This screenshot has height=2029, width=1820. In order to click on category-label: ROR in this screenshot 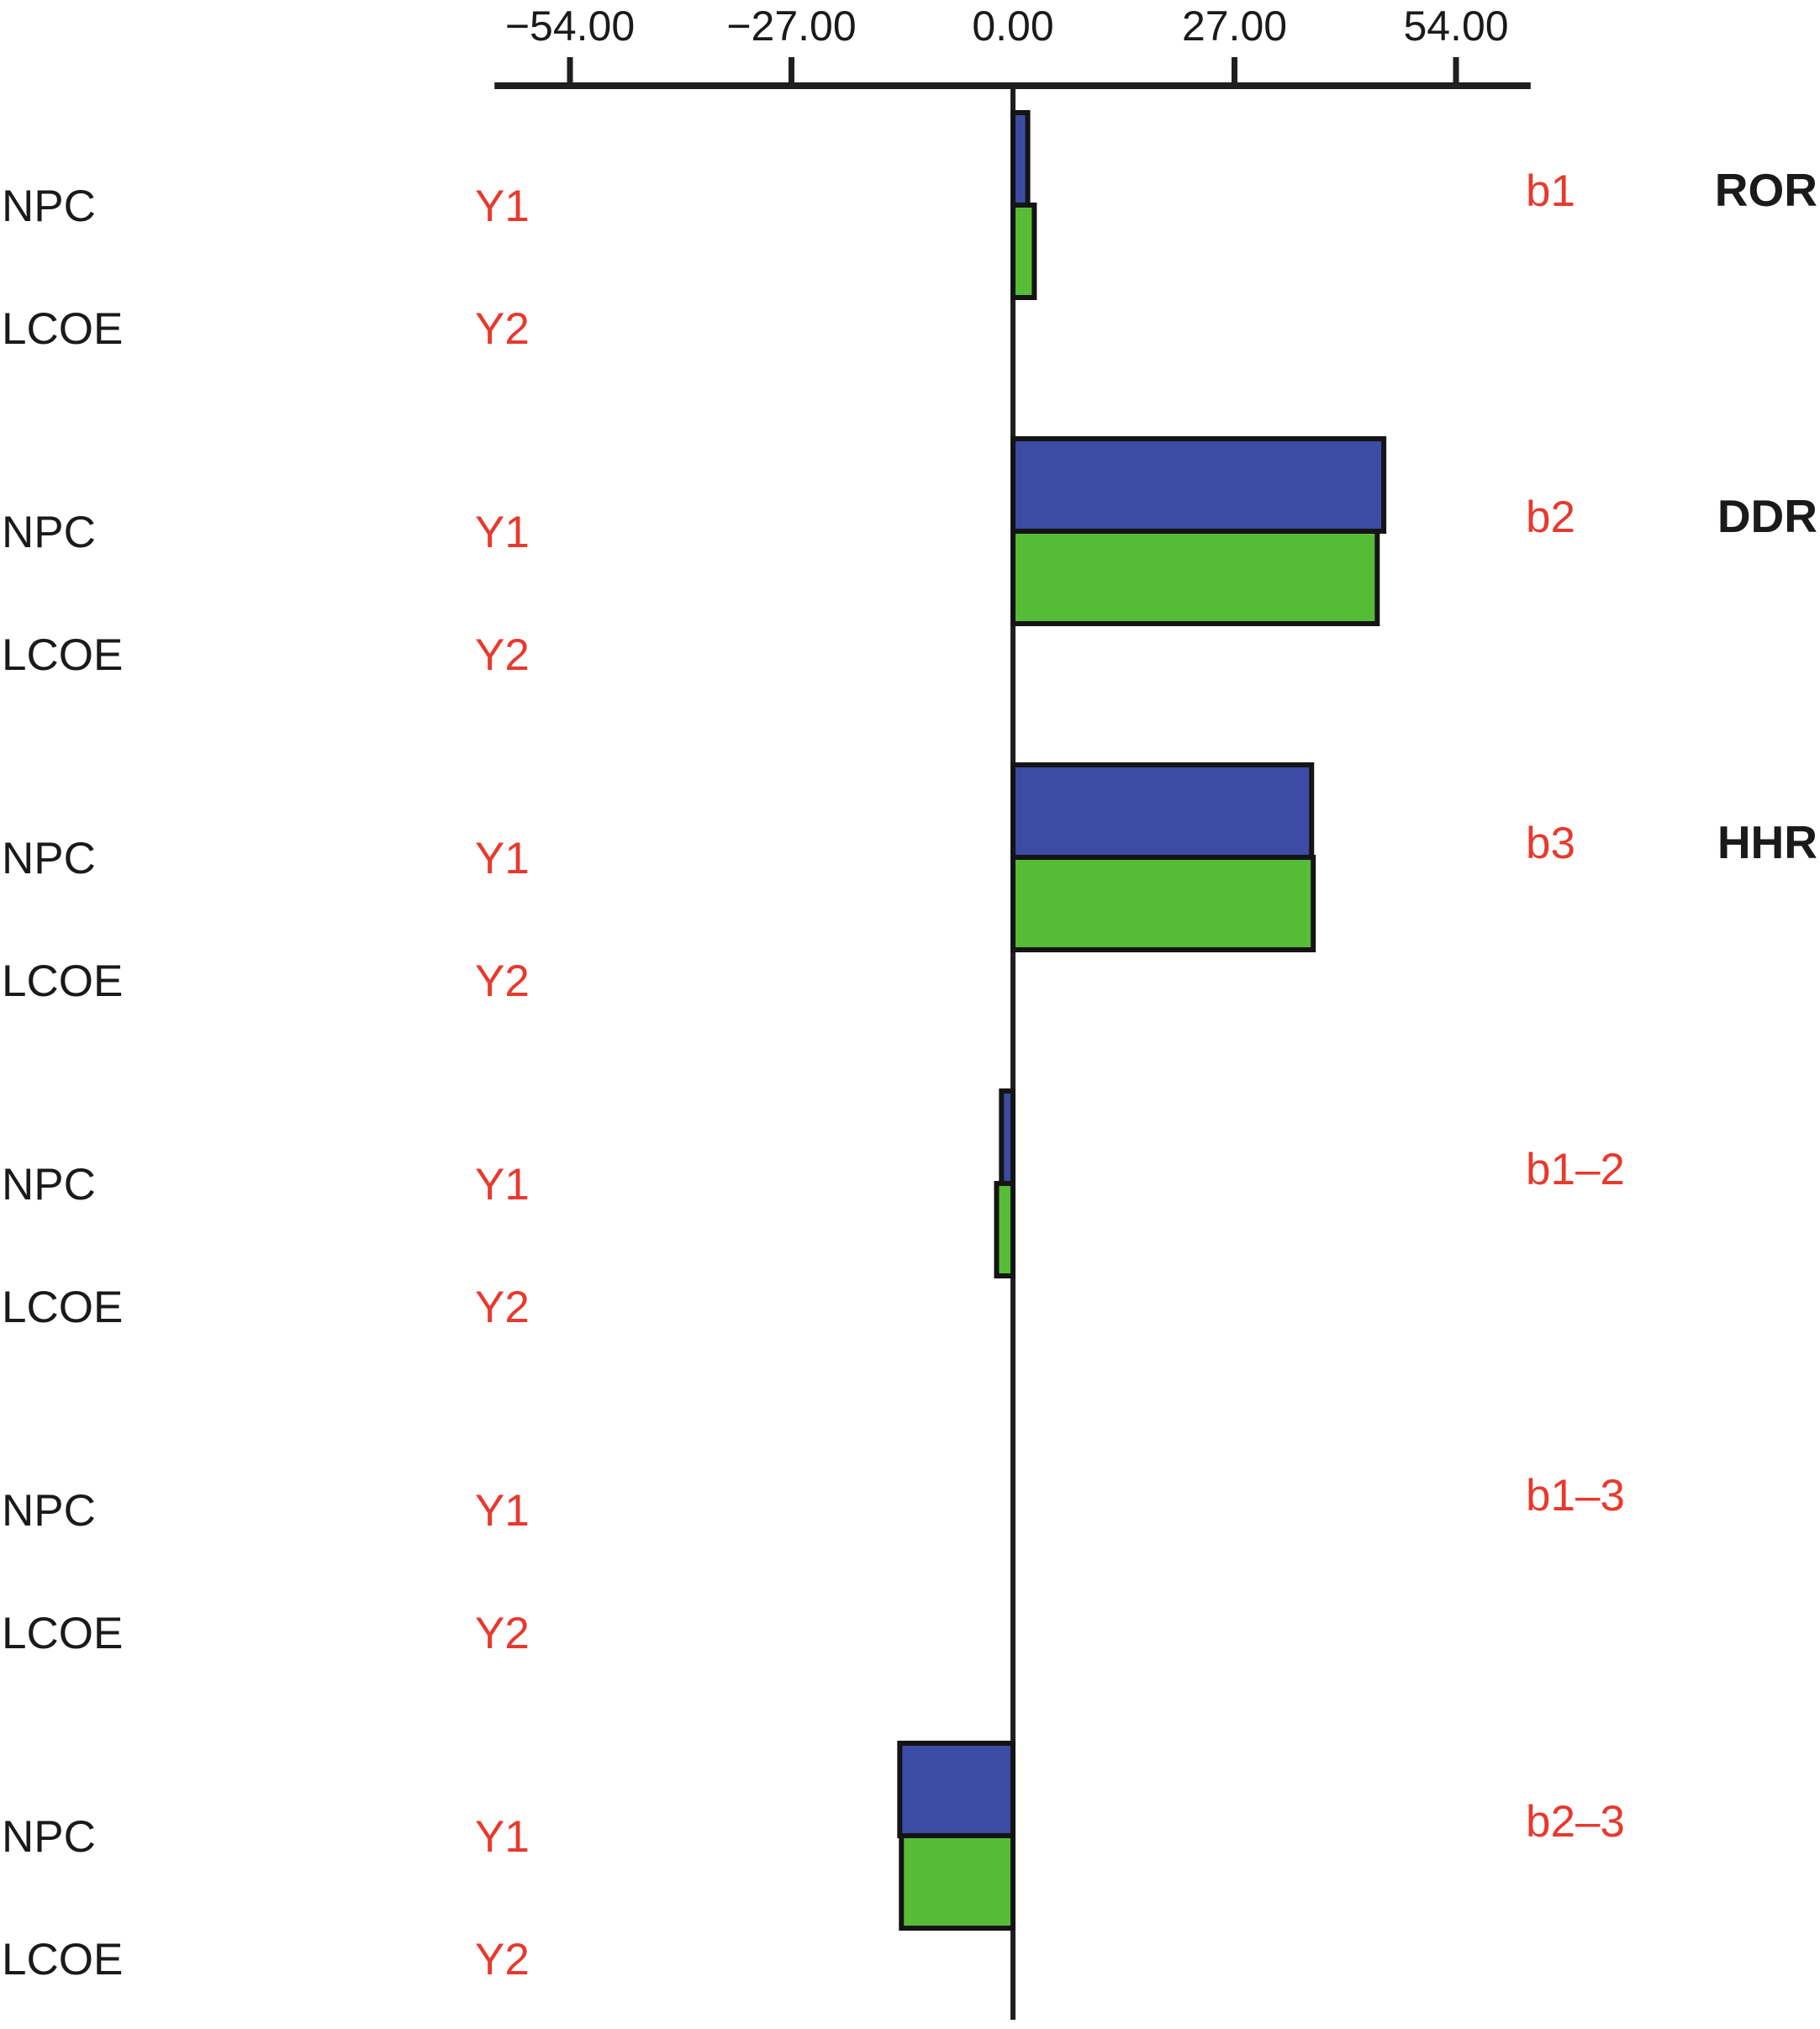, I will do `click(1766, 190)`.